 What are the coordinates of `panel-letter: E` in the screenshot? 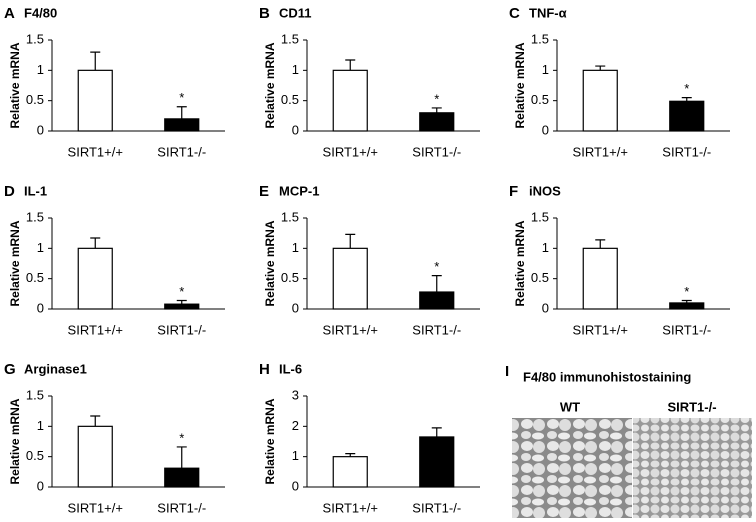 It's located at (264, 191).